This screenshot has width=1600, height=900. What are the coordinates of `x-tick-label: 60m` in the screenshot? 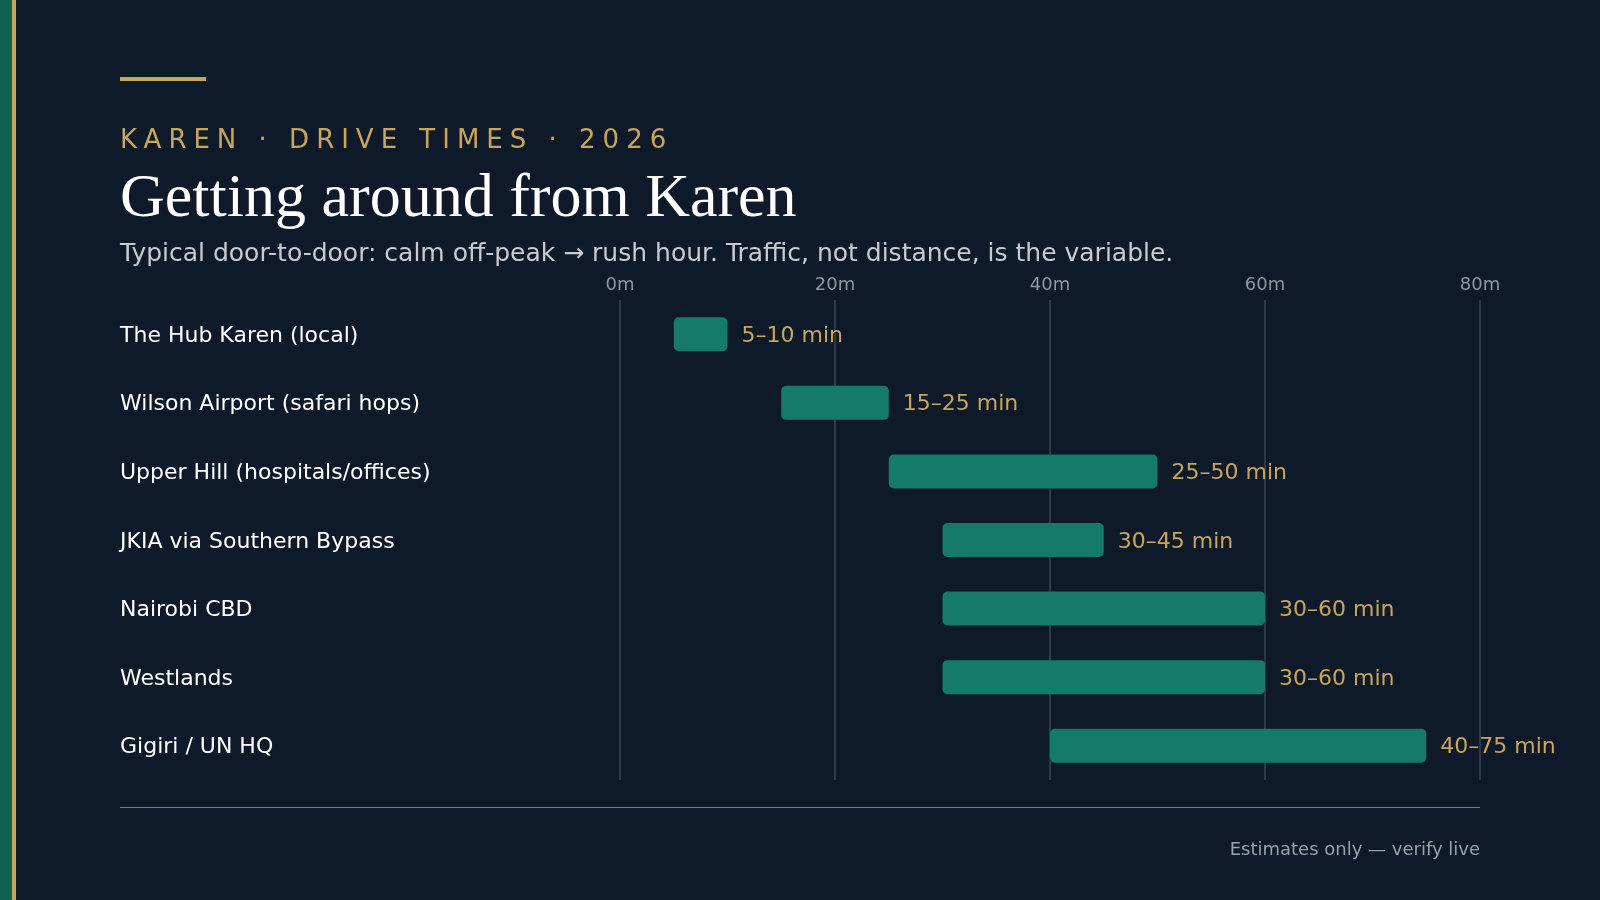 It's located at (1265, 283).